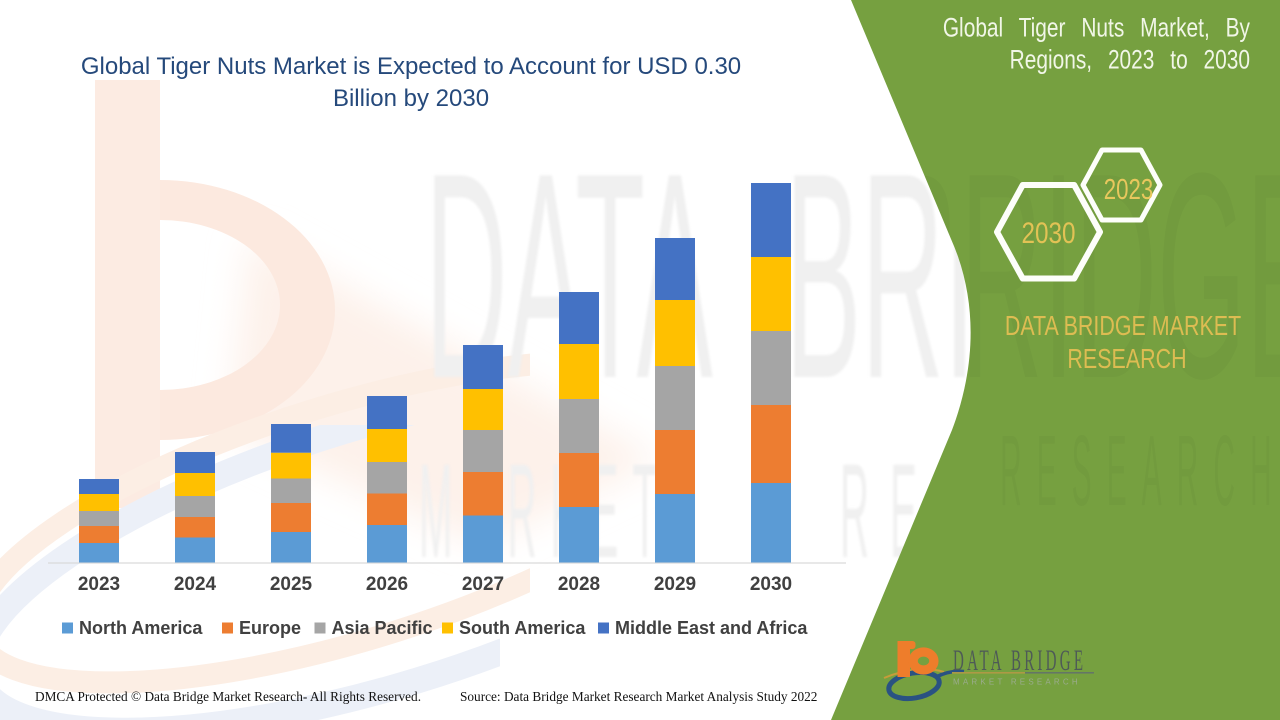 The height and width of the screenshot is (720, 1280). Describe the element at coordinates (382, 628) in the screenshot. I see `svg-text: Asia Pacific` at that location.